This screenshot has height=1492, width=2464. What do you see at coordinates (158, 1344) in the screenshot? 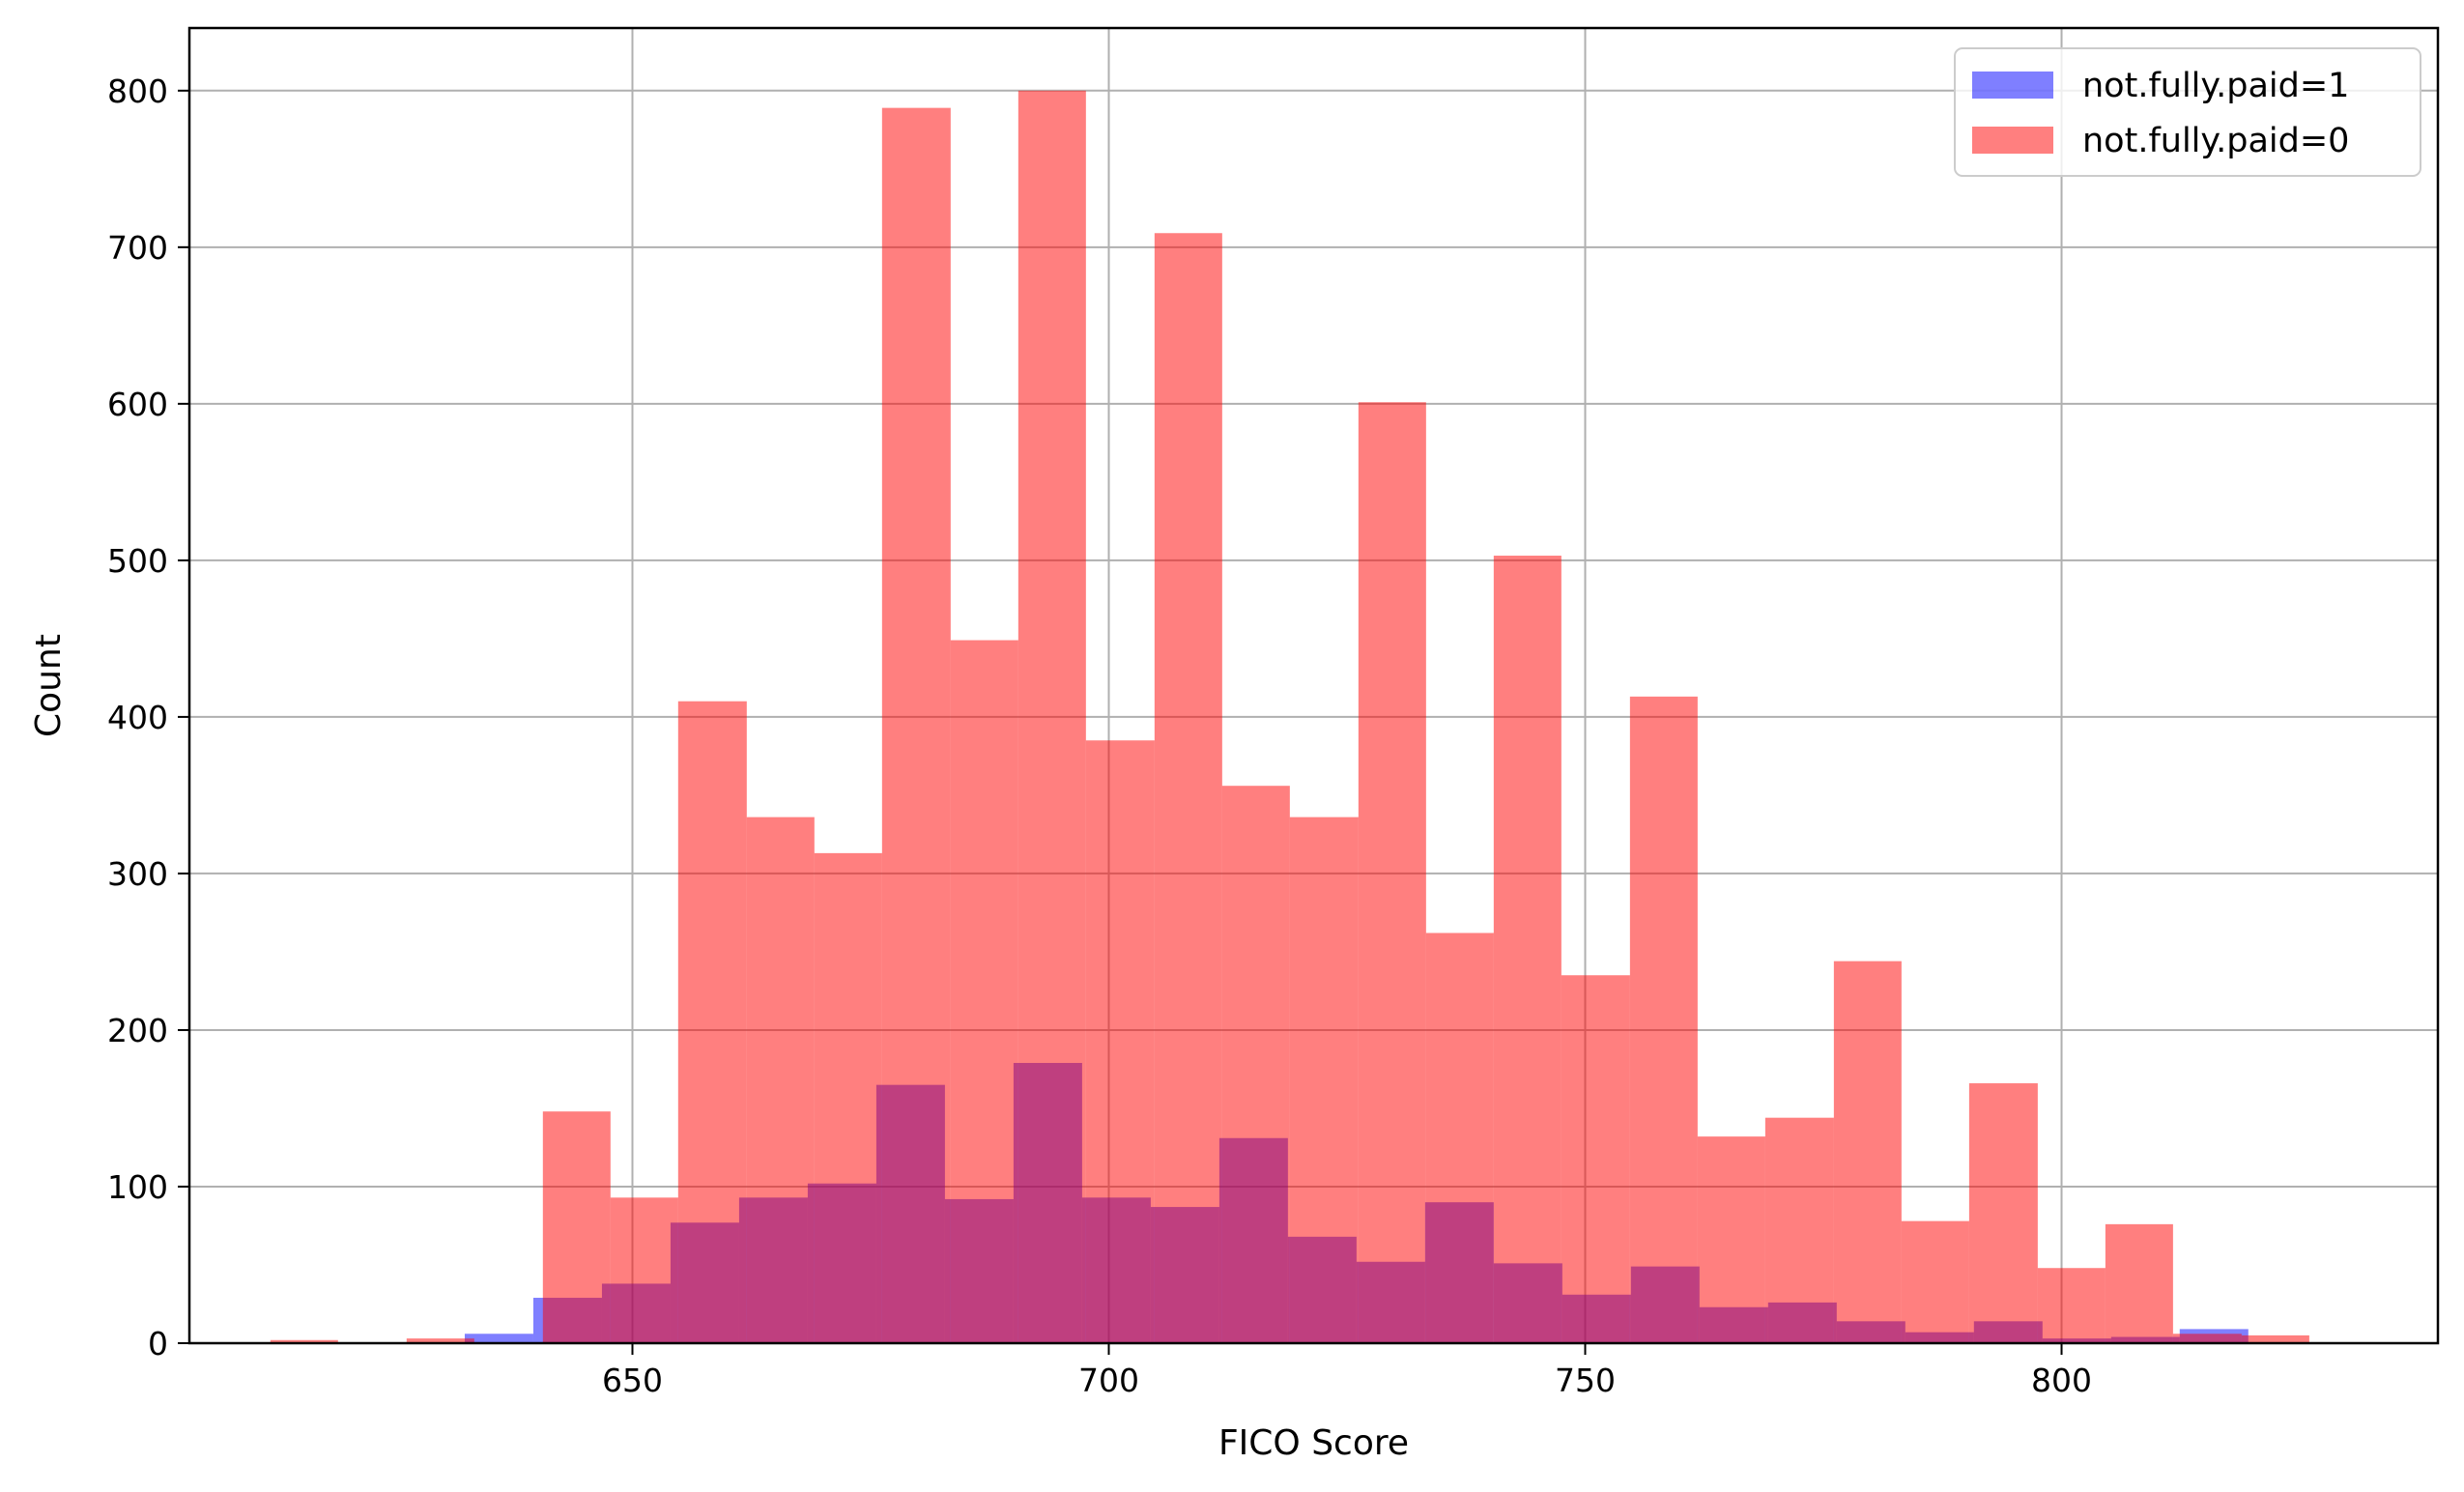
I see `y-tick-label: 0` at bounding box center [158, 1344].